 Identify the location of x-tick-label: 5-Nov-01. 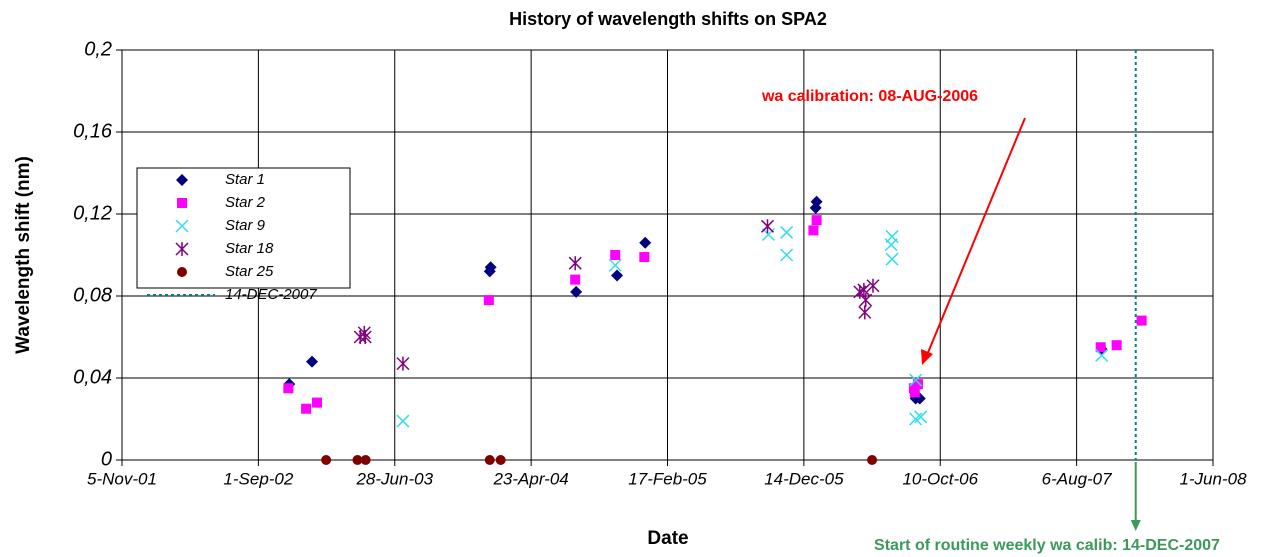
(122, 478).